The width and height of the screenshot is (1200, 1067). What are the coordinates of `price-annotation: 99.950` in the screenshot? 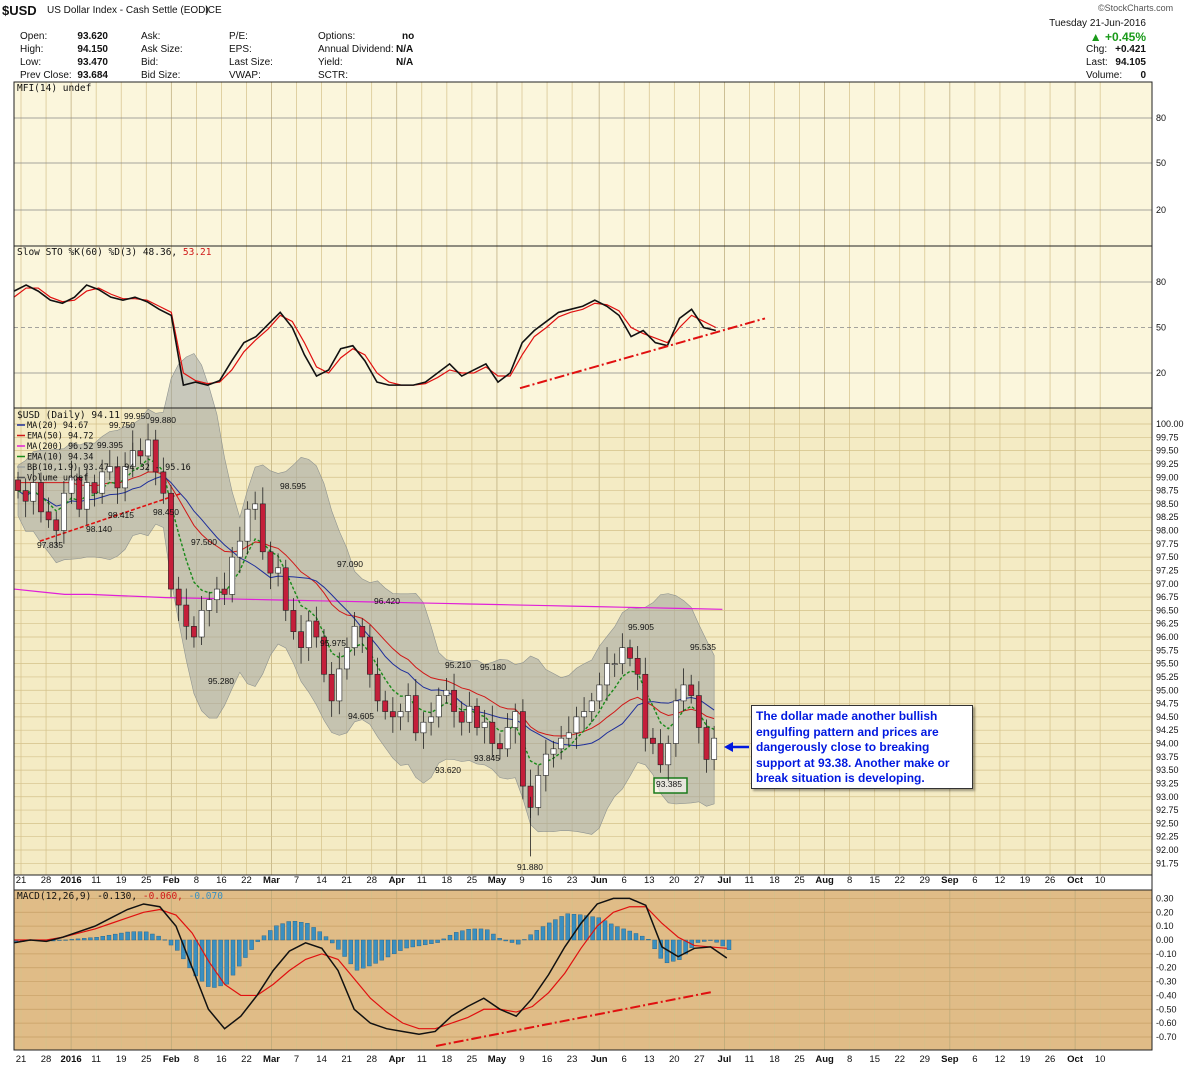 It's located at (137, 416).